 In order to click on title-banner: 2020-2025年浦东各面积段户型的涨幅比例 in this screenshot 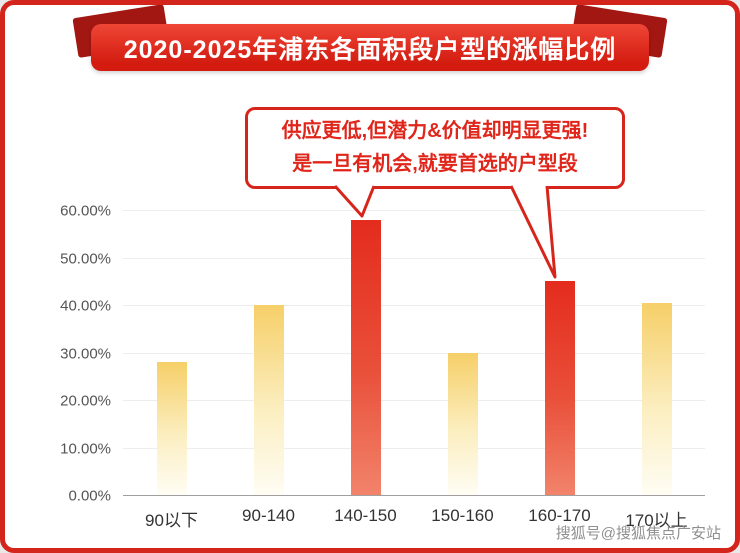, I will do `click(370, 47)`.